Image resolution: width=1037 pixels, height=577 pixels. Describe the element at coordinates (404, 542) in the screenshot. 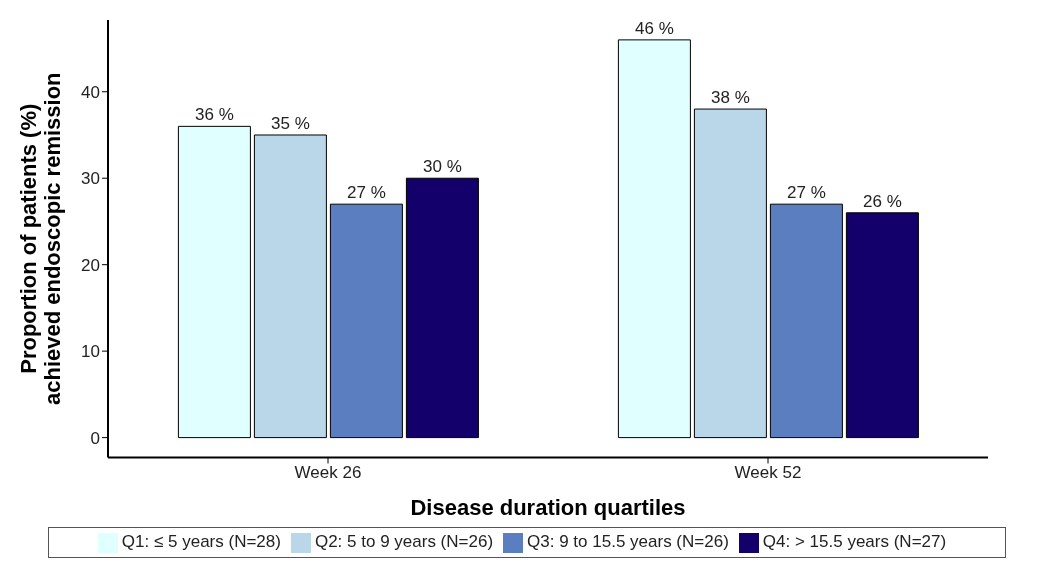

I see `legend-label: Q2: 5 to 9 years (N=26)` at that location.